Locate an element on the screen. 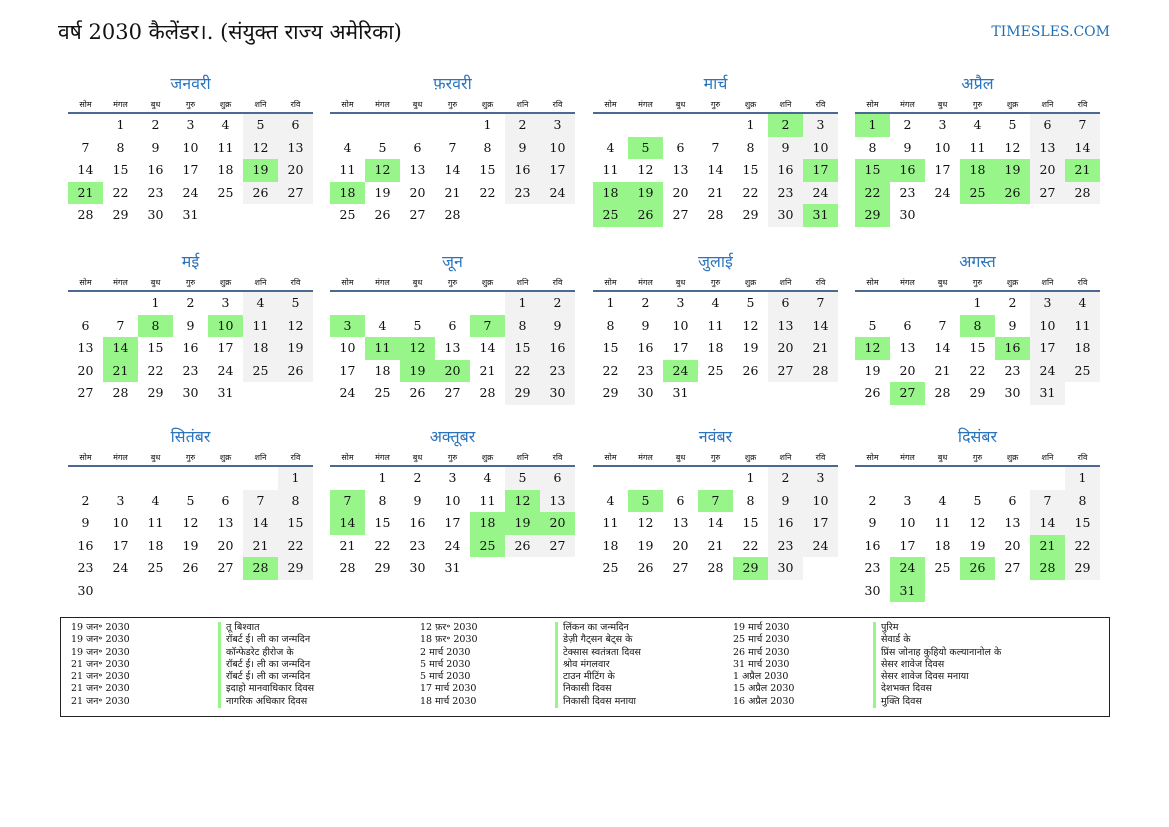 This screenshot has width=1169, height=827. day-cell: 15 is located at coordinates (155, 347).